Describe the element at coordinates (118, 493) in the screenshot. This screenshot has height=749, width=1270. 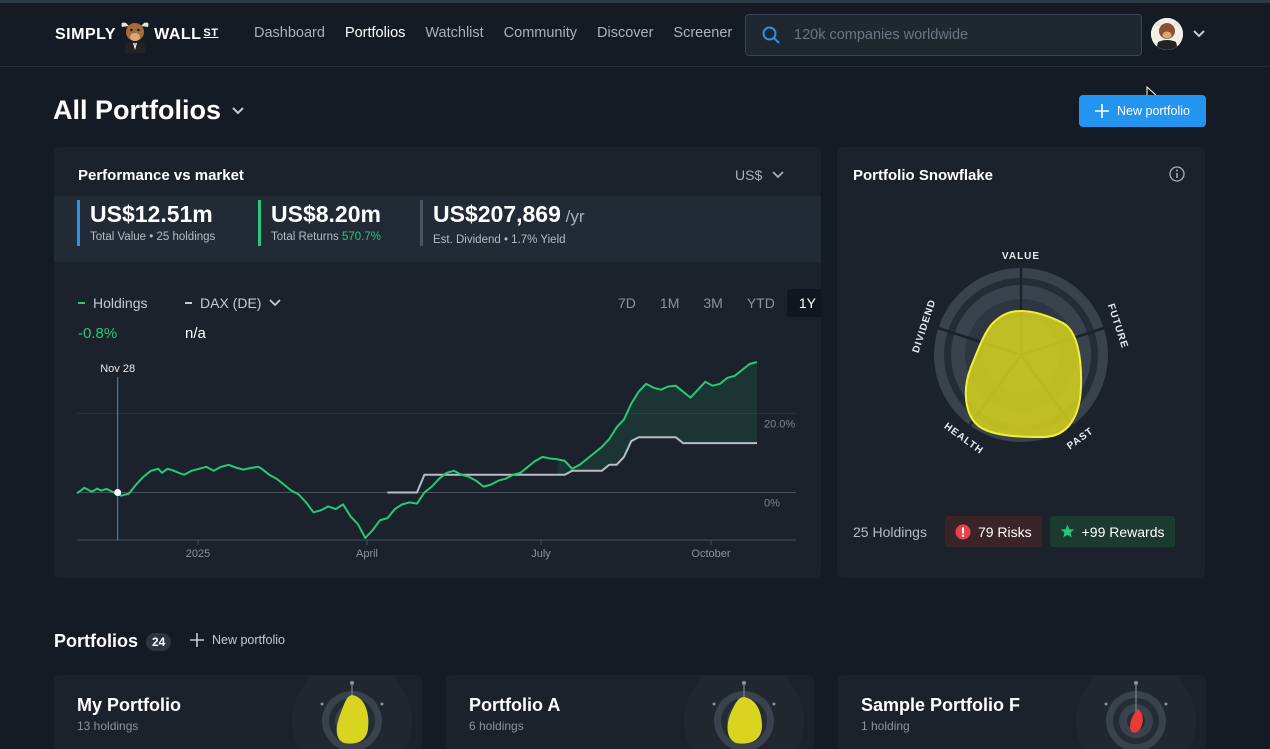
I see `hover-point` at that location.